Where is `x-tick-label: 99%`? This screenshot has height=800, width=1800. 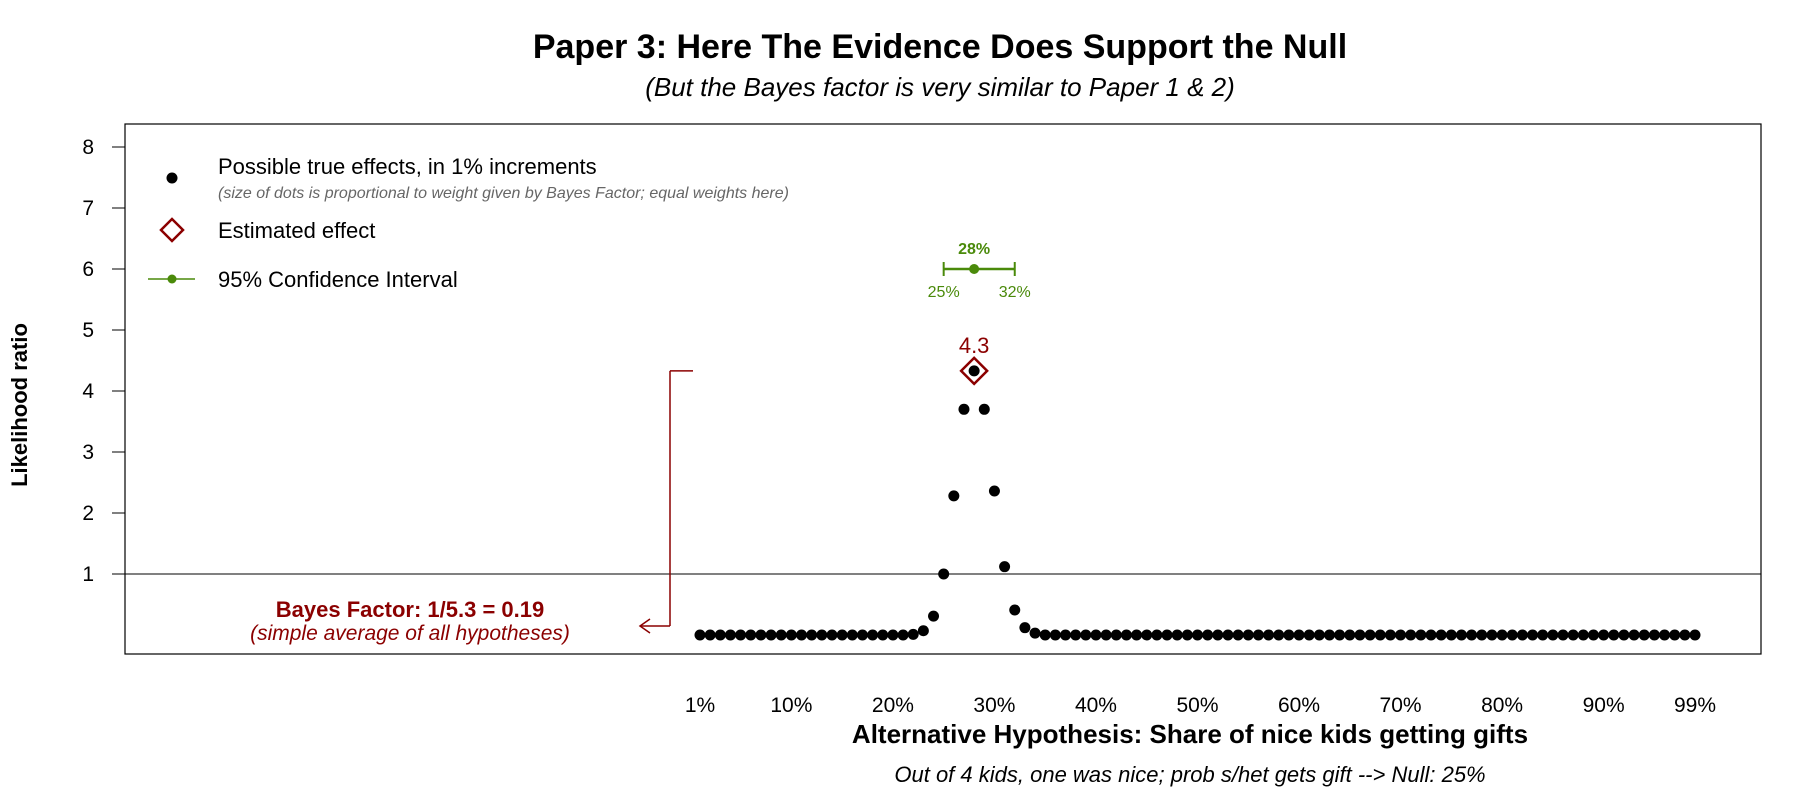 x-tick-label: 99% is located at coordinates (1695, 705).